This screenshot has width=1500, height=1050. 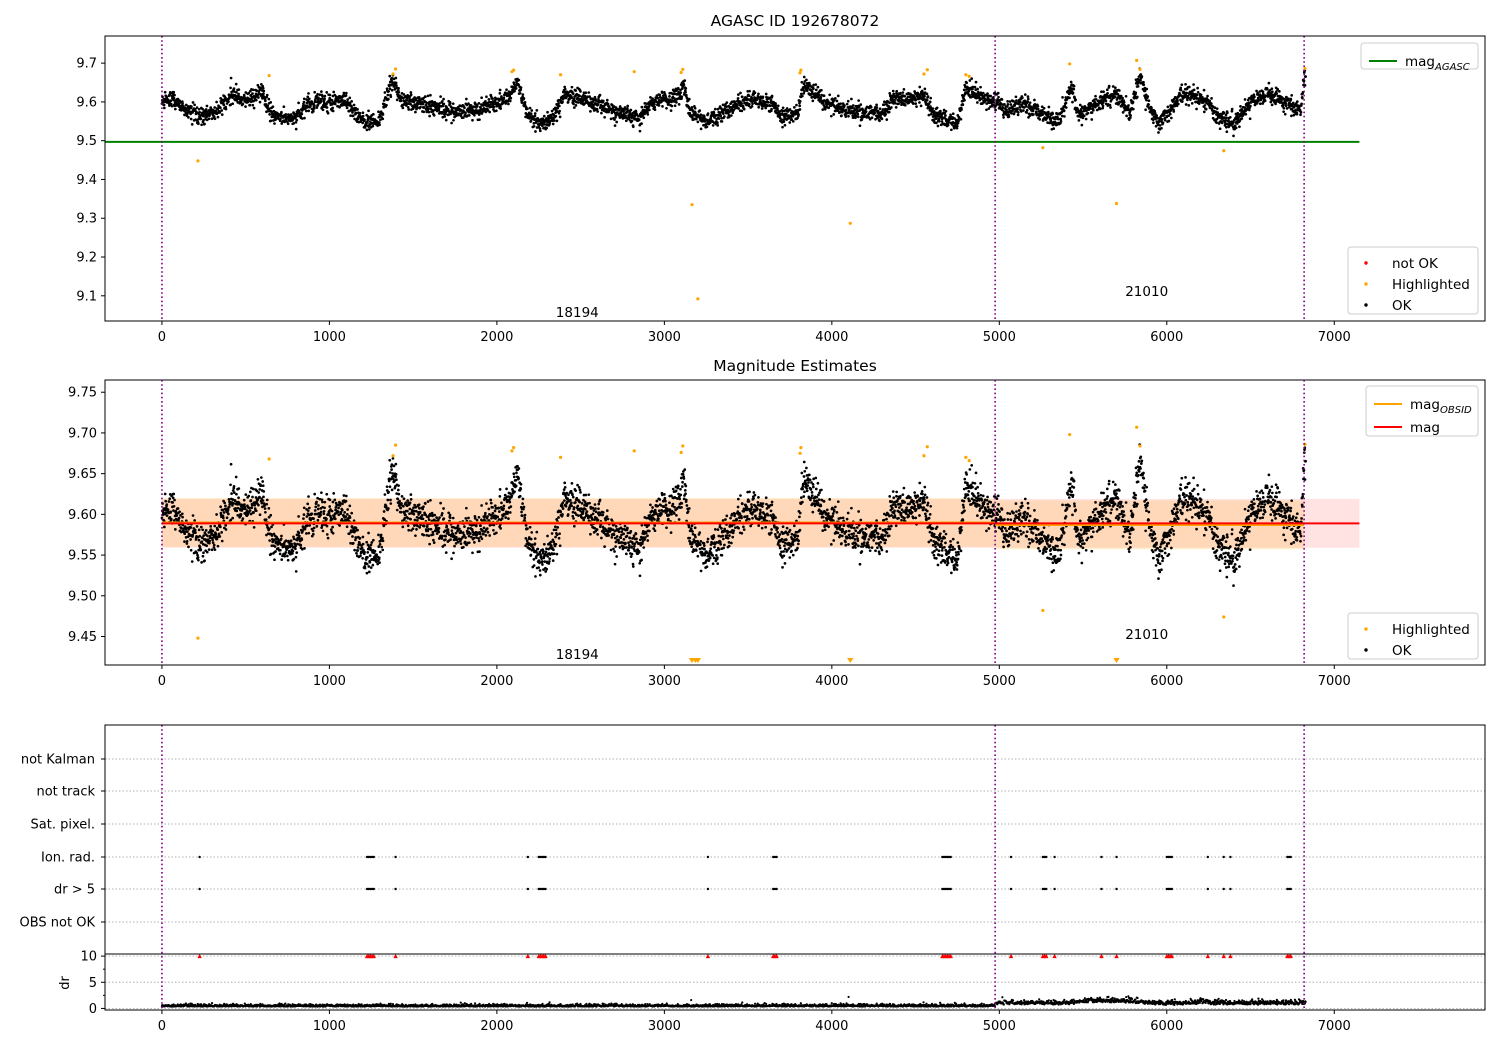 What do you see at coordinates (395, 69) in the screenshot?
I see `highlighted-point` at bounding box center [395, 69].